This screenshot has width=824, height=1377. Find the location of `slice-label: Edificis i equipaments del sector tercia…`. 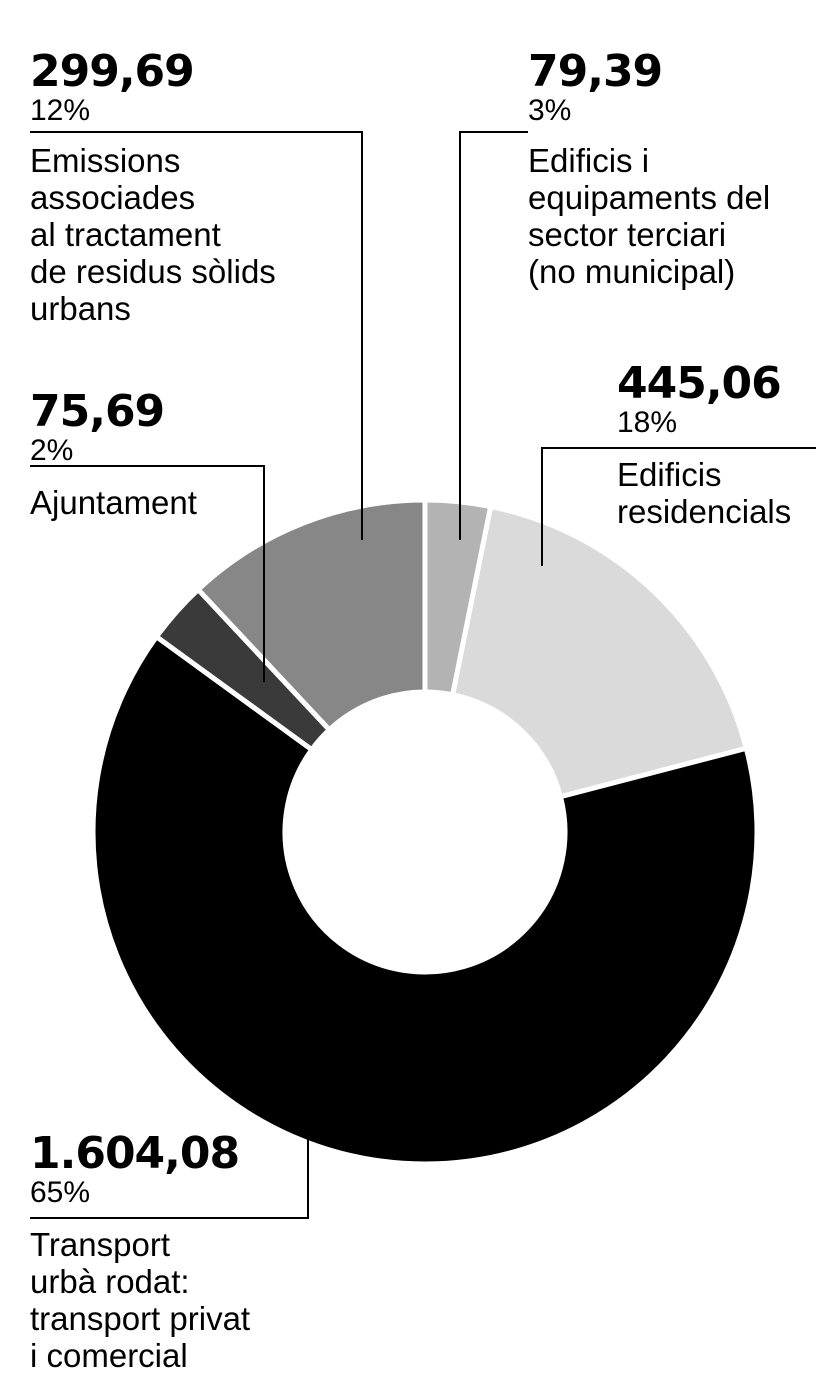

slice-label: Edificis i equipaments del sector tercia… is located at coordinates (649, 216).